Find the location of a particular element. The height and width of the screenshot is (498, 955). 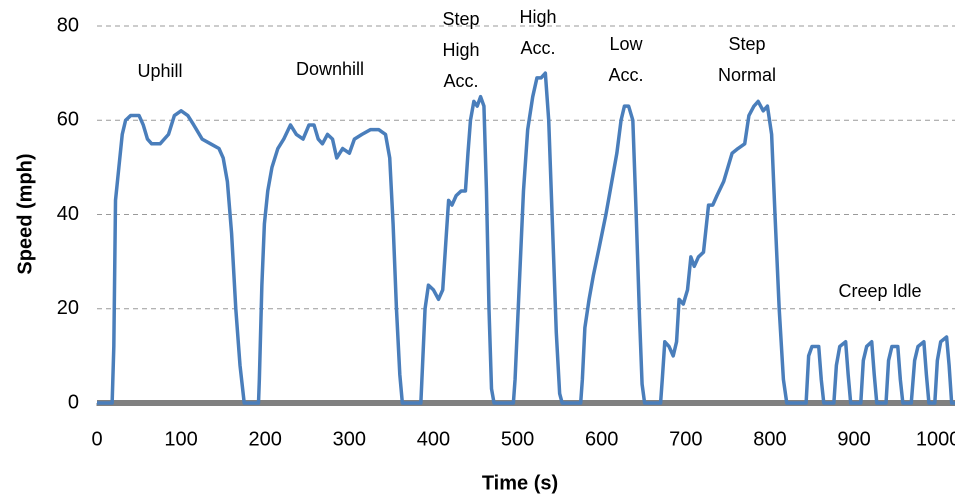

x-tick-label: 900 is located at coordinates (853, 439).